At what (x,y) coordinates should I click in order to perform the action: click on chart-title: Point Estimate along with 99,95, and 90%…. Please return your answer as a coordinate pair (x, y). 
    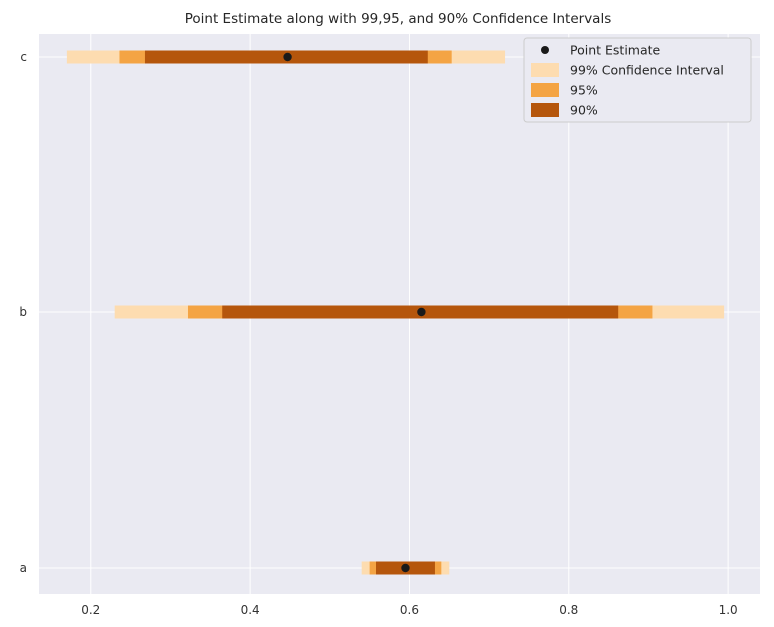
    Looking at the image, I should click on (398, 19).